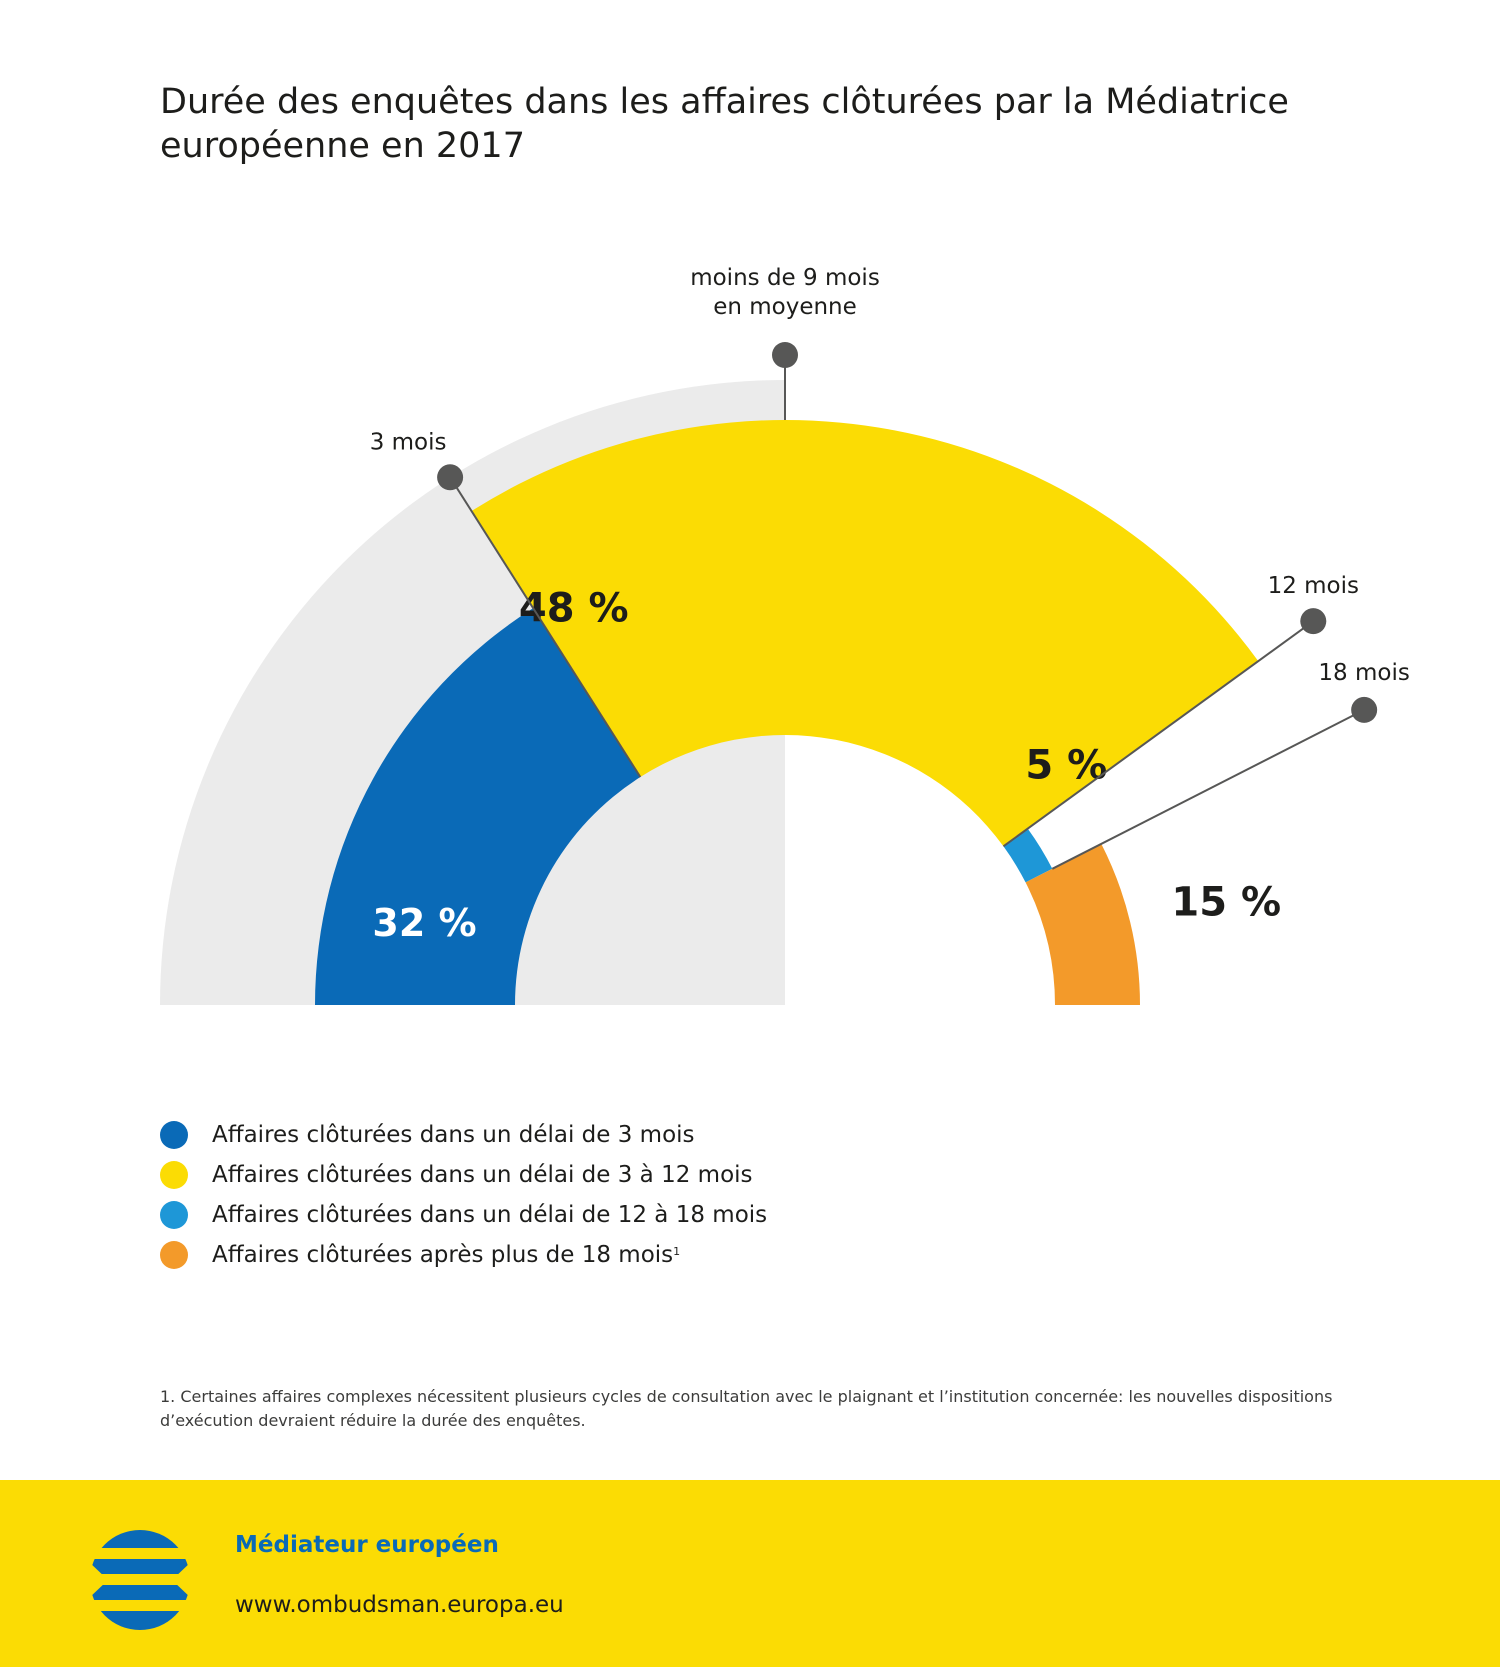  Describe the element at coordinates (574, 609) in the screenshot. I see `segment-value-label-2: 48 %` at that location.